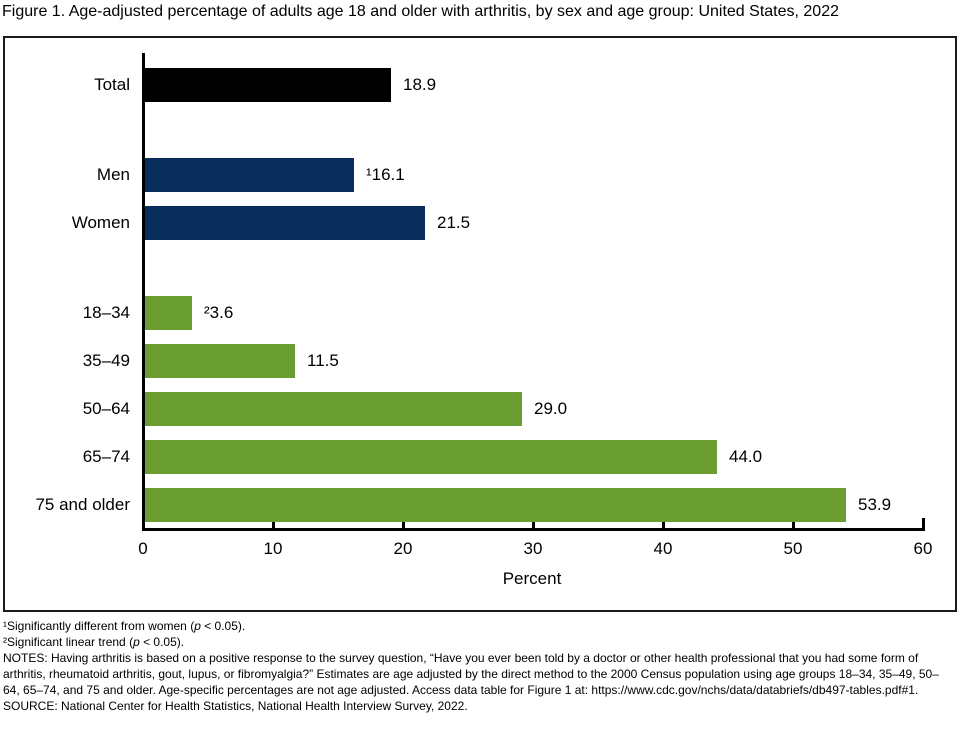  What do you see at coordinates (875, 504) in the screenshot?
I see `value-label: 53.9` at bounding box center [875, 504].